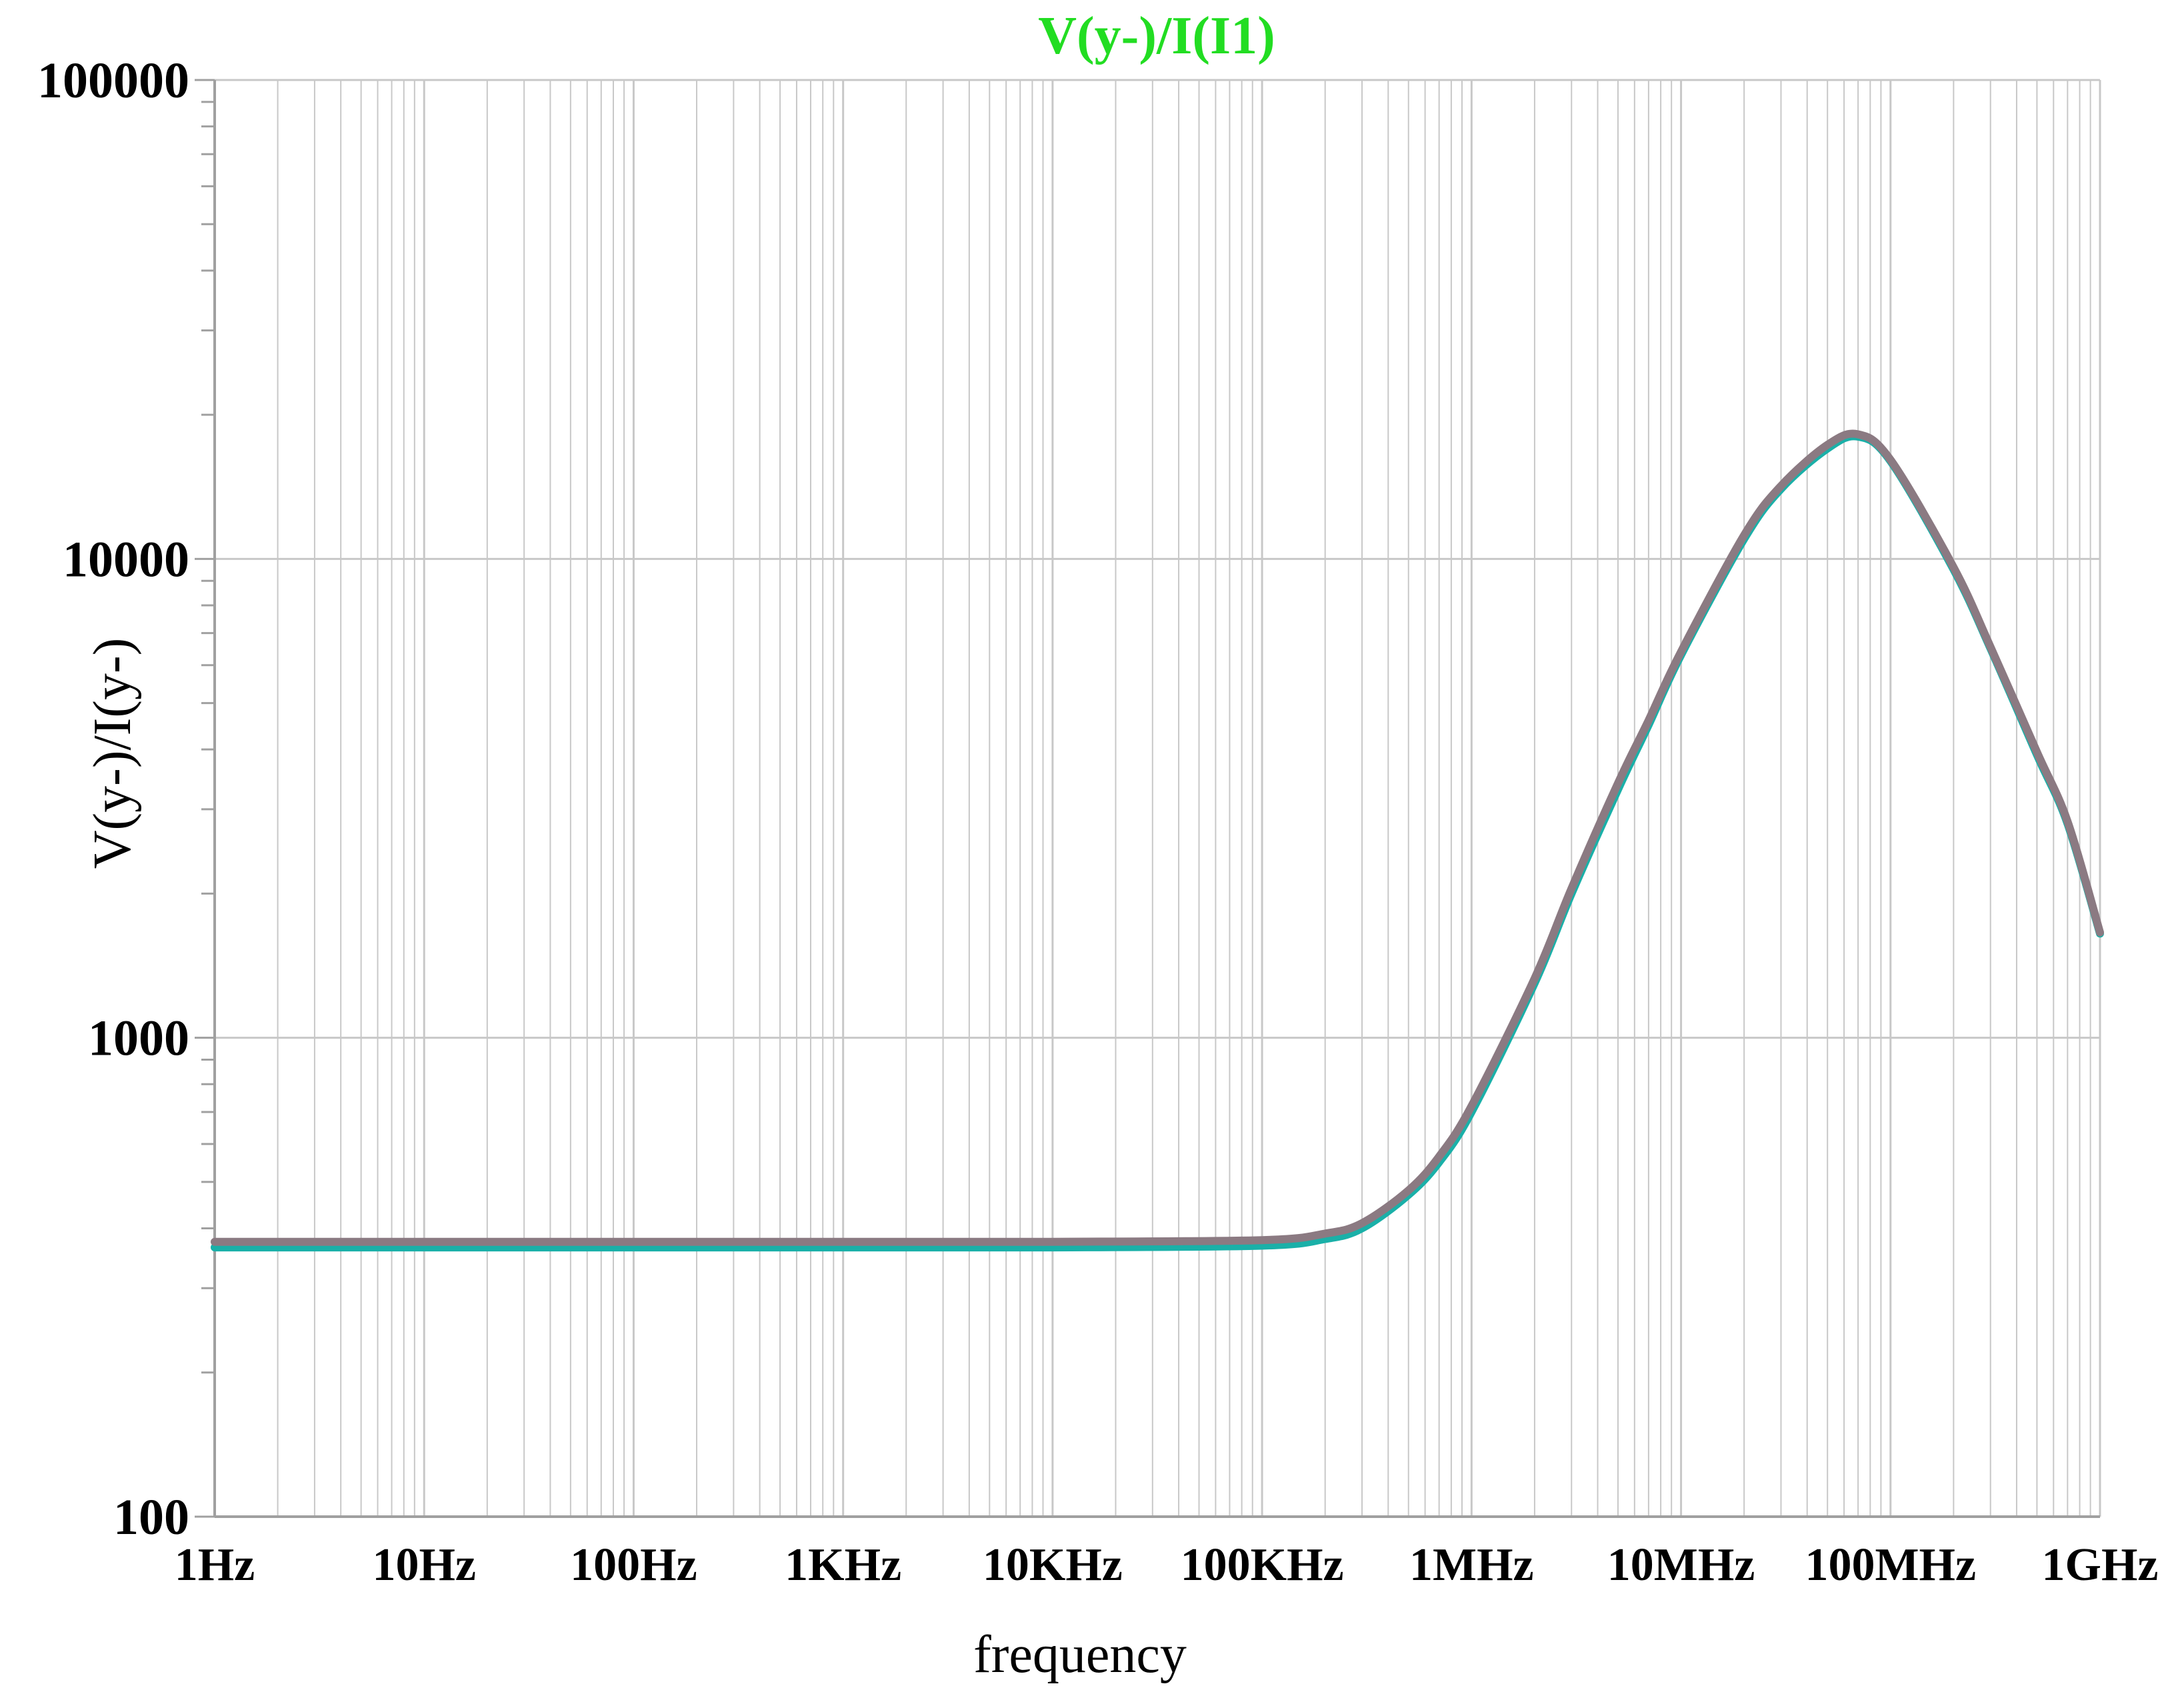 The width and height of the screenshot is (2184, 1694). I want to click on x-tick-label: 100Hz, so click(633, 1565).